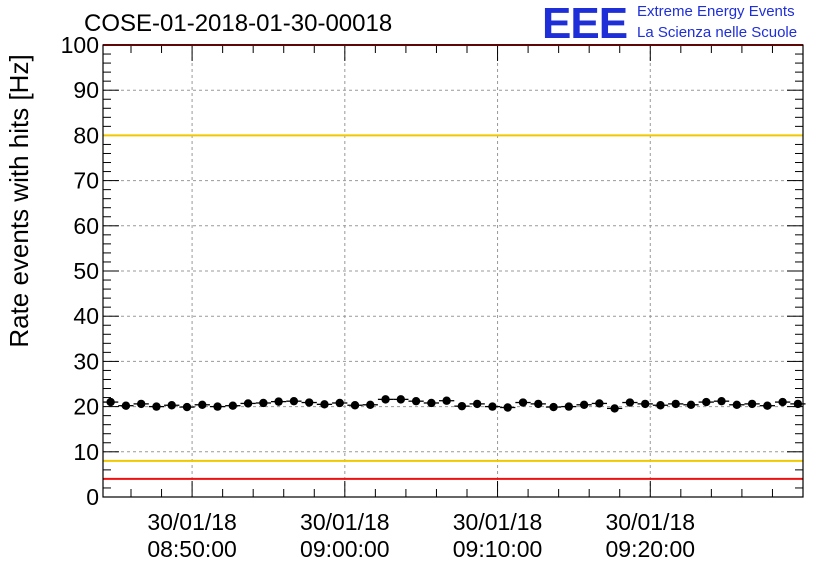  Describe the element at coordinates (86, 361) in the screenshot. I see `y-tick-label: 30` at that location.